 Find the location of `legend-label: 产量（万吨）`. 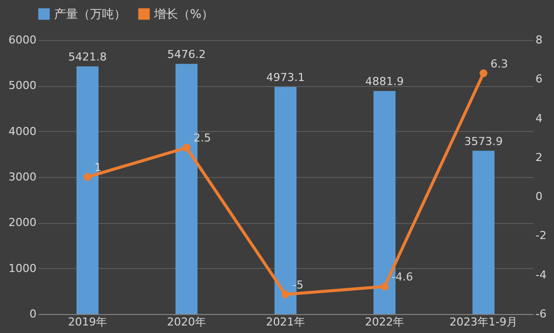

legend-label: 产量（万吨） is located at coordinates (90, 14).